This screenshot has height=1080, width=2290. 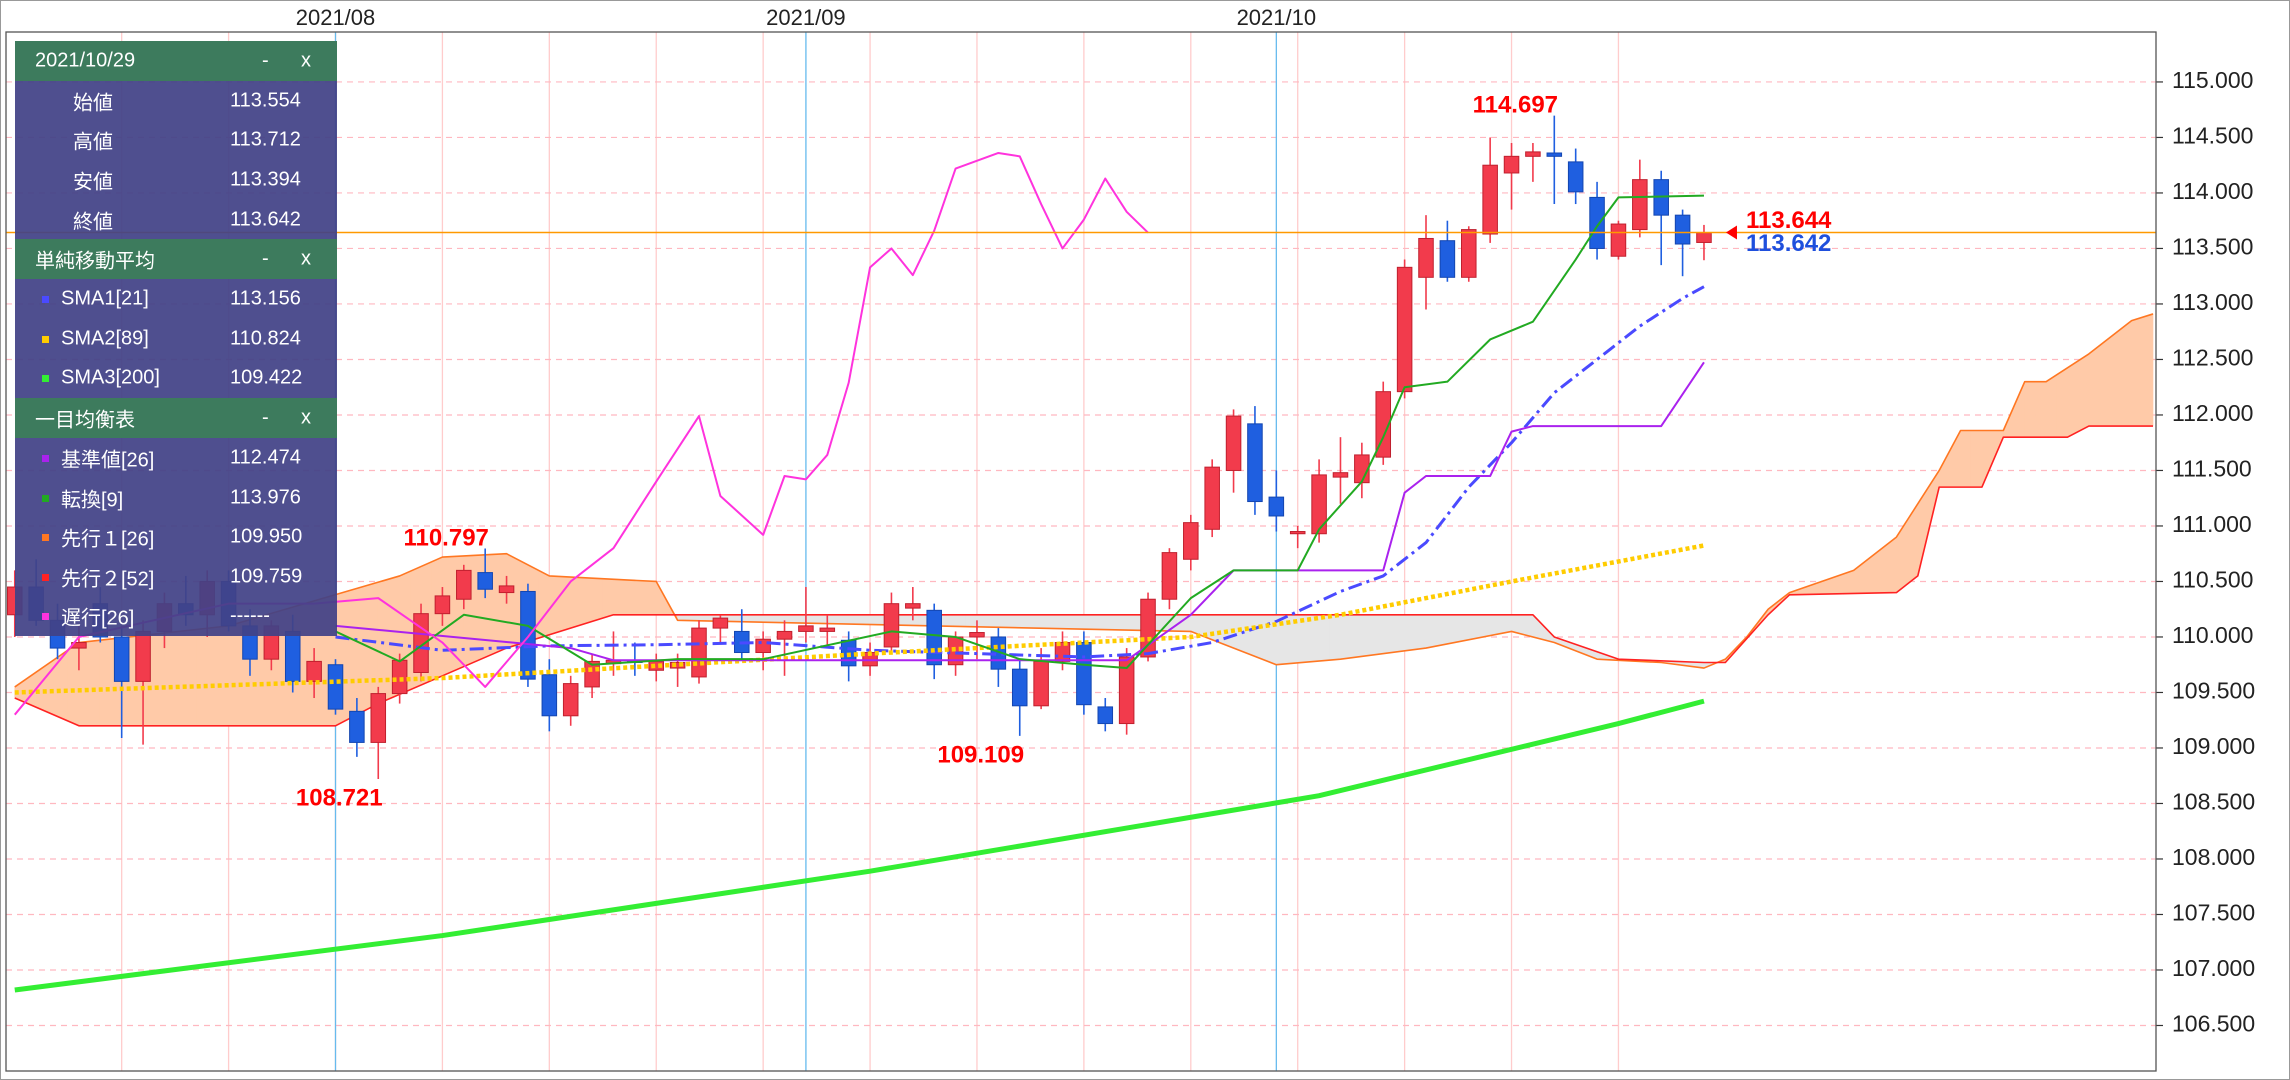 What do you see at coordinates (2212, 469) in the screenshot?
I see `y-tick-label: 111.500` at bounding box center [2212, 469].